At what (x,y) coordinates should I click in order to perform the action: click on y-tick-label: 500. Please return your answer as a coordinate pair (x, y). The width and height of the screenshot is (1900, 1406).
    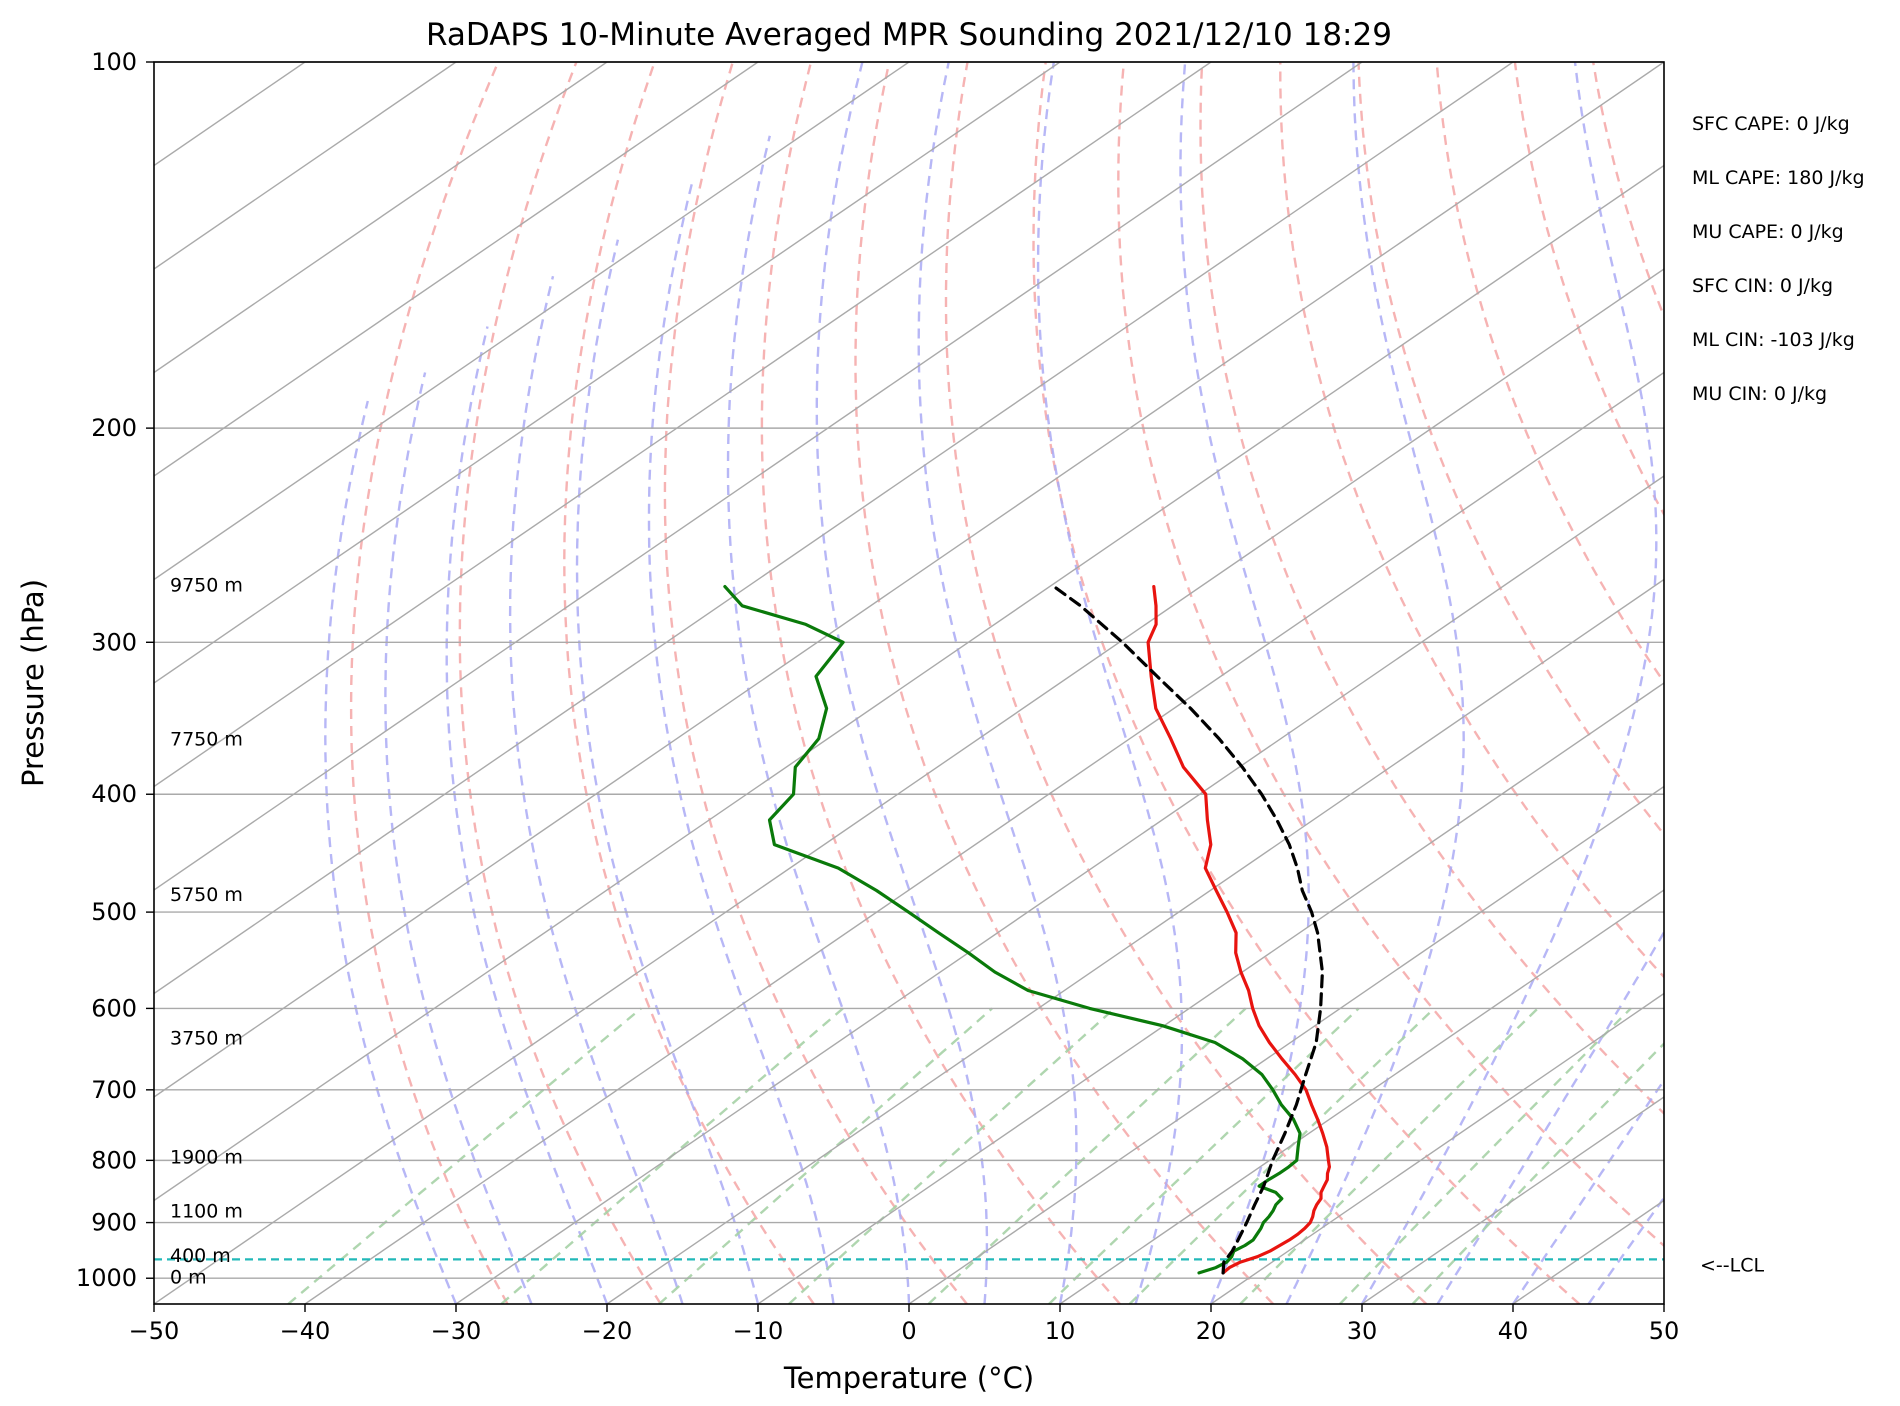
    Looking at the image, I should click on (114, 912).